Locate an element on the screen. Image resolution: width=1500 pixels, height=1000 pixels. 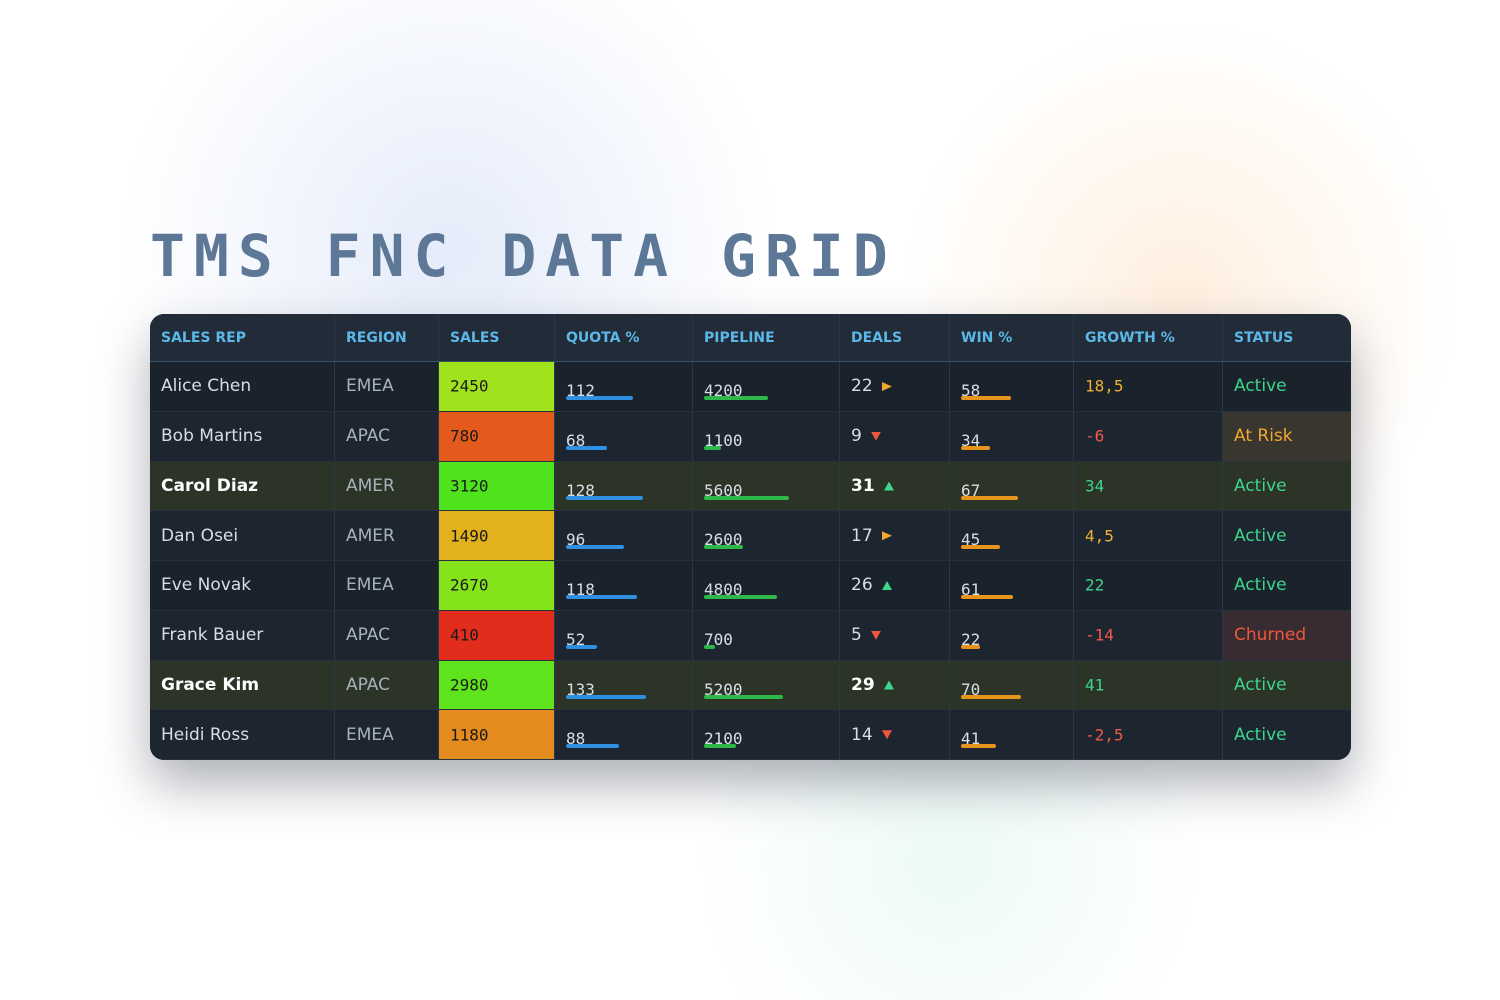
grid-row: Heidi Ross EMEA 1180 88 2100 14 41 -2,5 Active is located at coordinates (750, 735).